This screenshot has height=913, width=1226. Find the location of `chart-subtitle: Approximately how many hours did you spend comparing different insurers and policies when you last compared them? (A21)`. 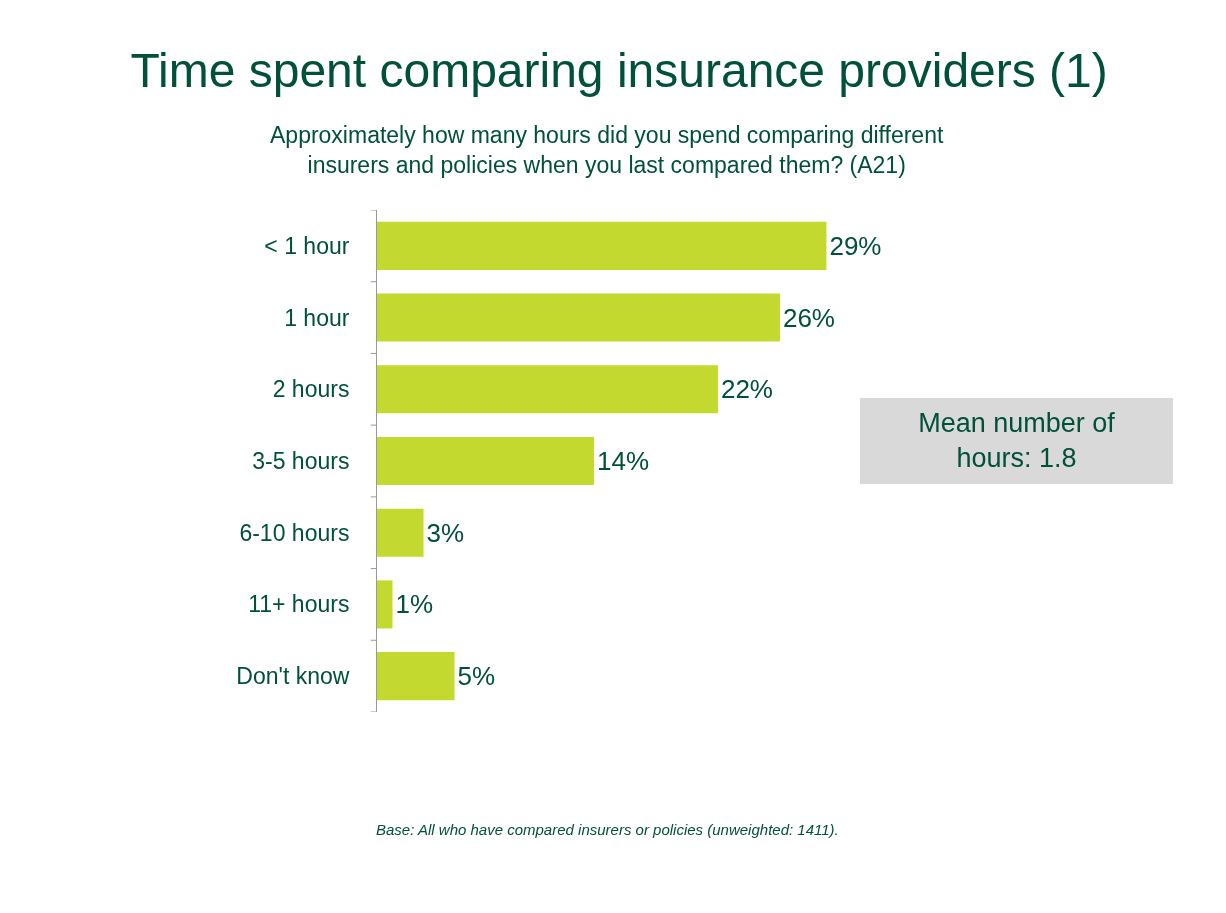

chart-subtitle: Approximately how many hours did you spend comparing different insurers and policies when you last compared them? (A21) is located at coordinates (607, 150).